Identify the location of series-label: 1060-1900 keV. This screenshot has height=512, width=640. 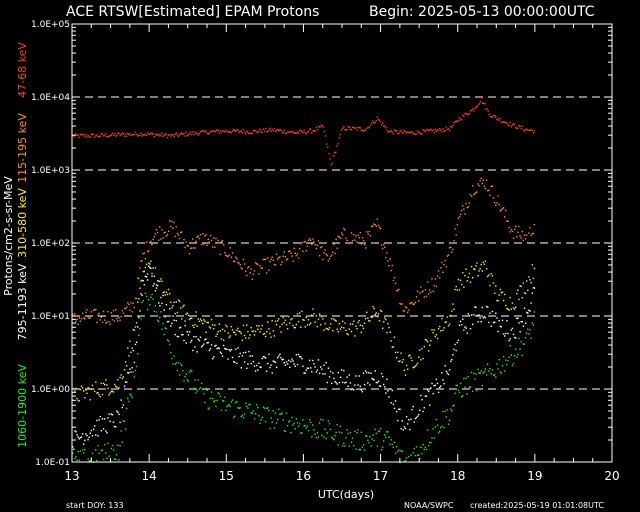
(22, 406).